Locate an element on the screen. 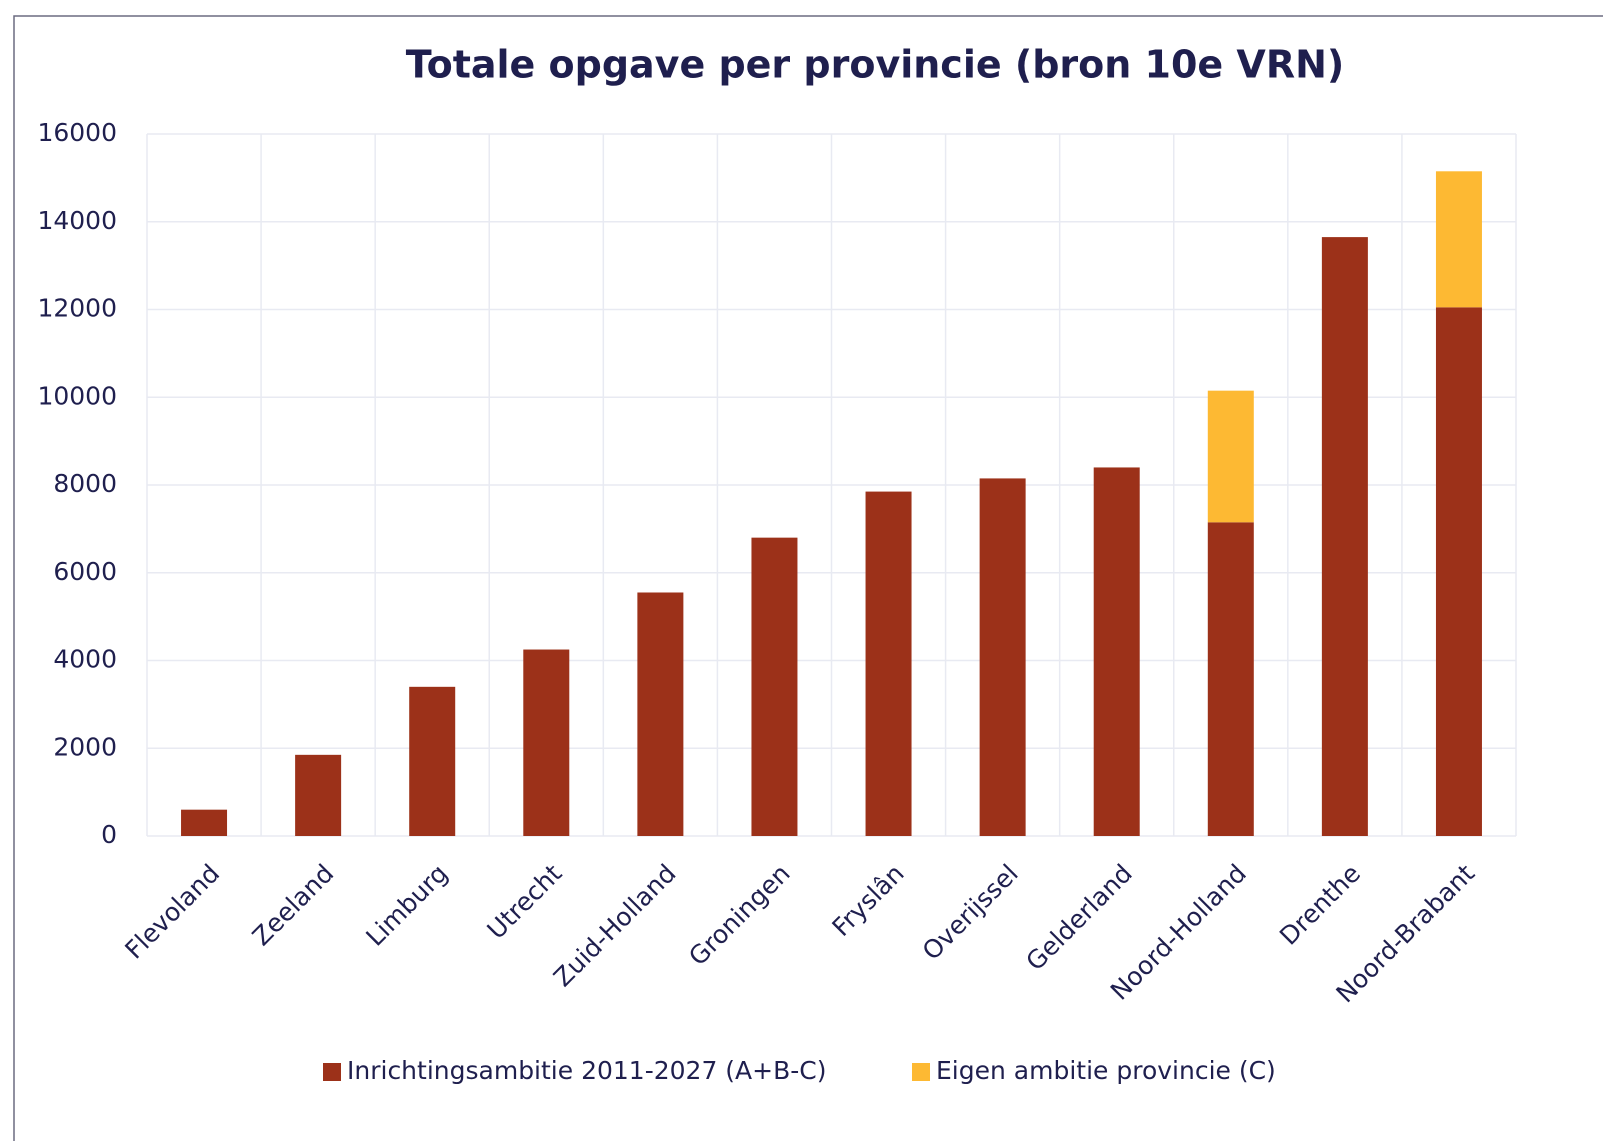 The width and height of the screenshot is (1603, 1141). y-tick-label: 2000 is located at coordinates (85, 746).